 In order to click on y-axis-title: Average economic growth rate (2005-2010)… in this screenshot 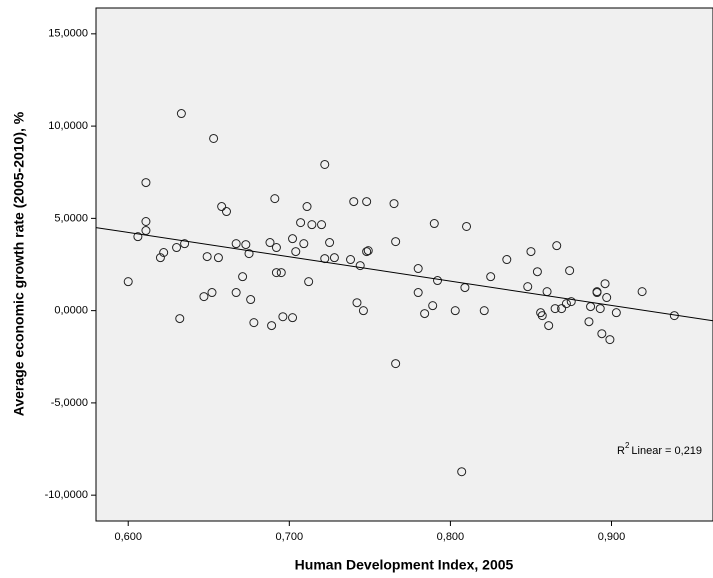, I will do `click(19, 263)`.